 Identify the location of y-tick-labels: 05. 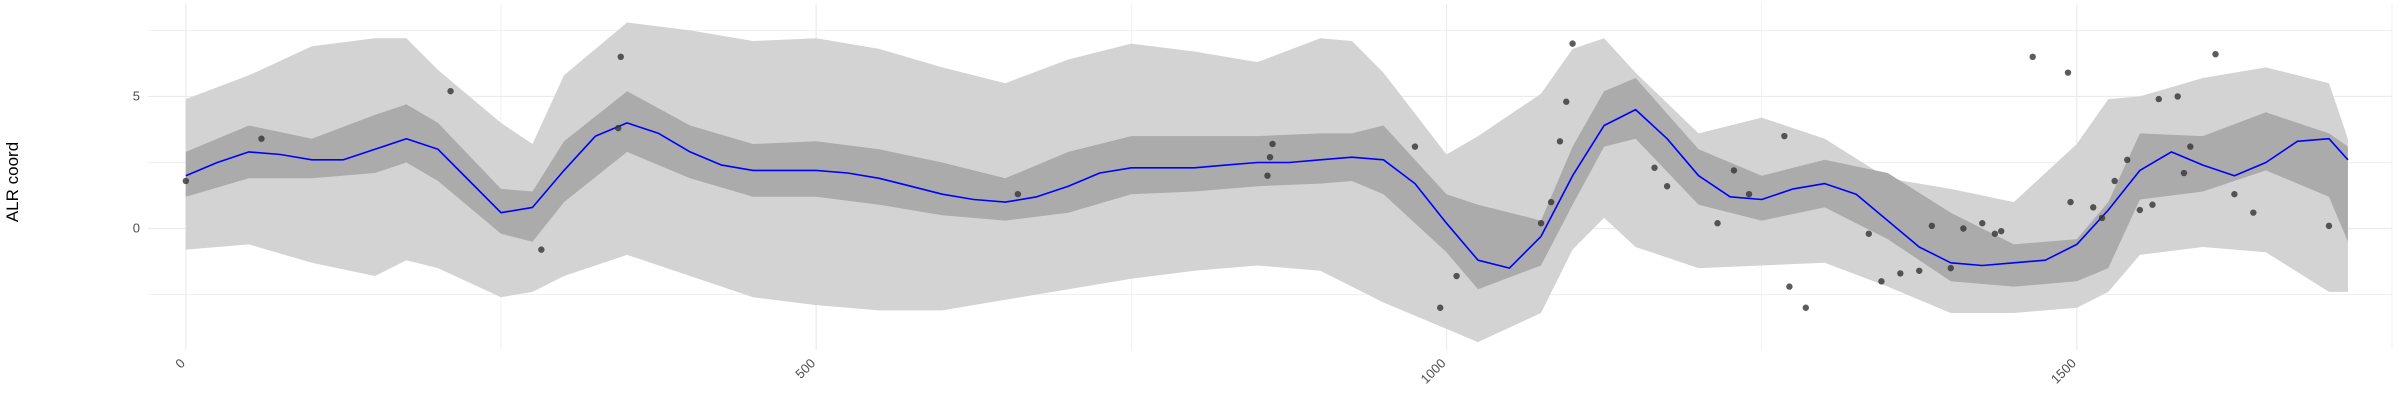
(136, 161).